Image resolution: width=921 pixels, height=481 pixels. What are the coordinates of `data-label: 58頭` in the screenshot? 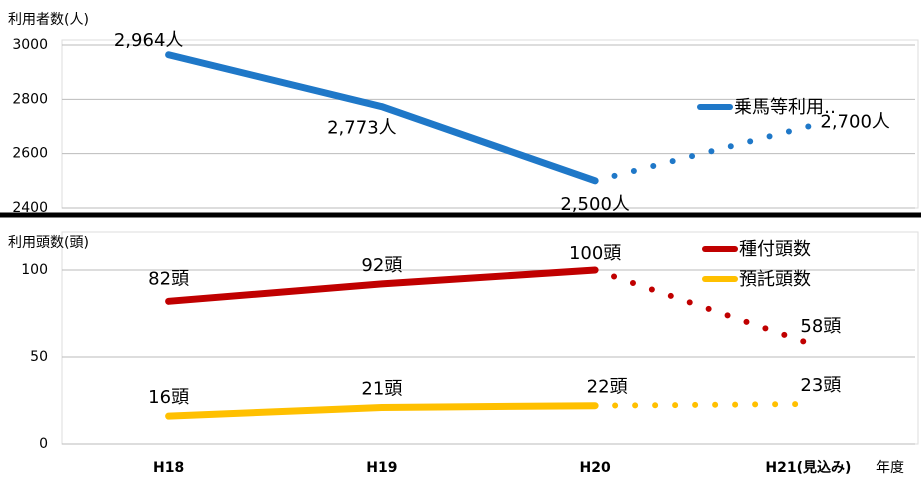 It's located at (820, 326).